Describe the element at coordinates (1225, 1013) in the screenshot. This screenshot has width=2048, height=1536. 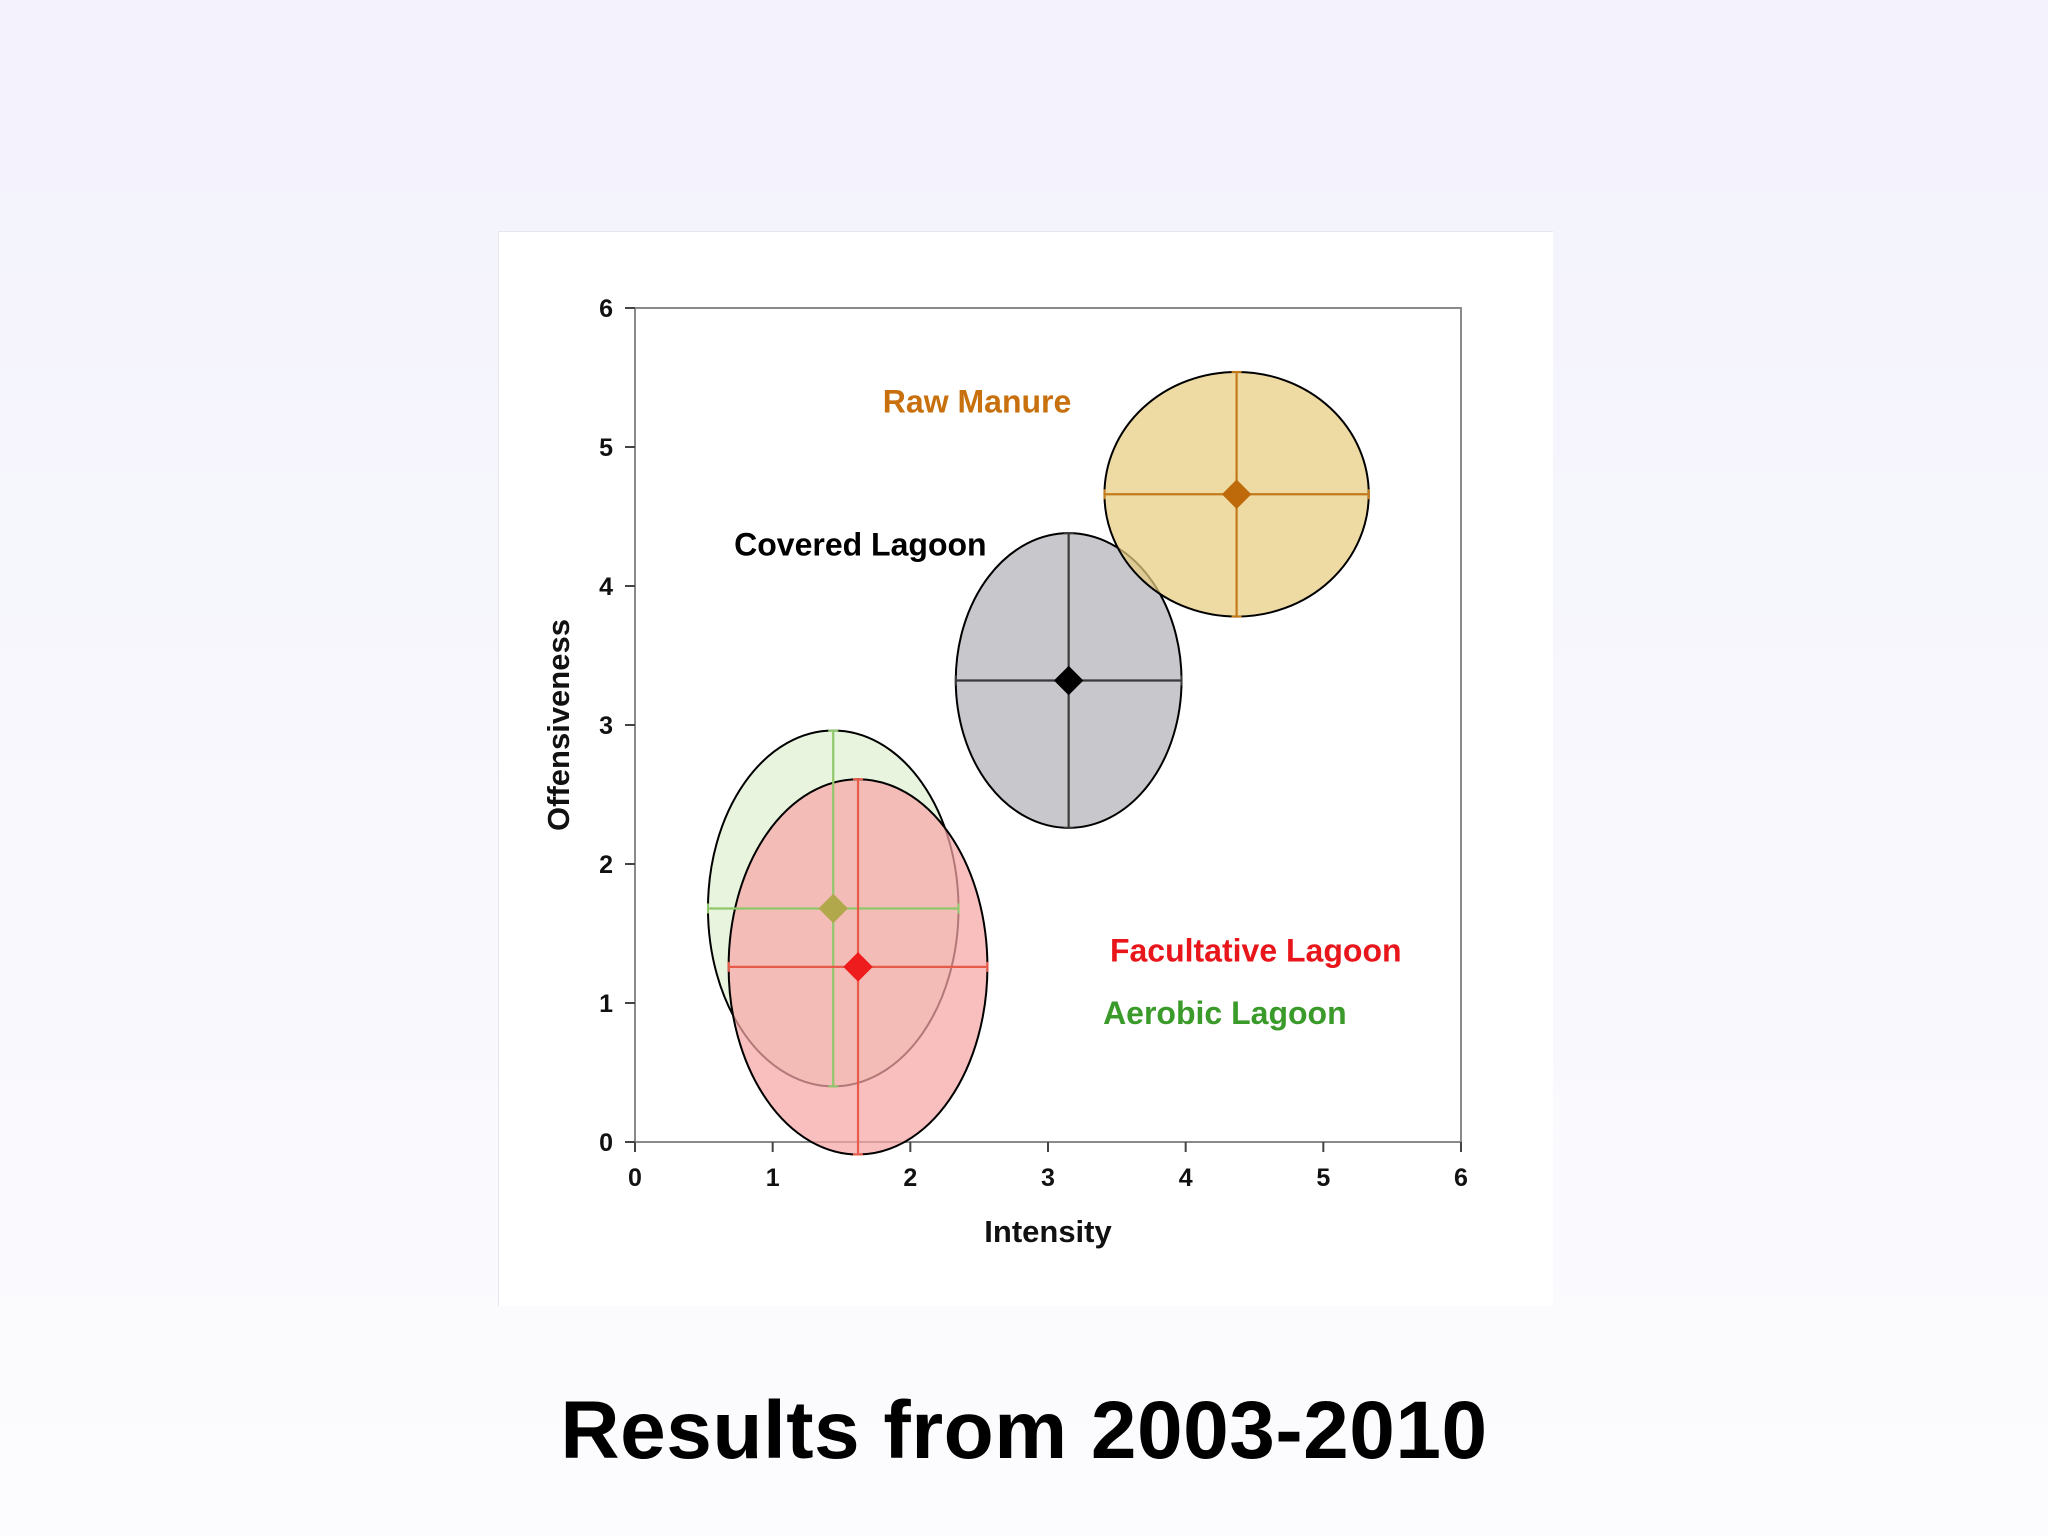
I see `series-label-aerobic-lagoon: Aerobic Lagoon` at that location.